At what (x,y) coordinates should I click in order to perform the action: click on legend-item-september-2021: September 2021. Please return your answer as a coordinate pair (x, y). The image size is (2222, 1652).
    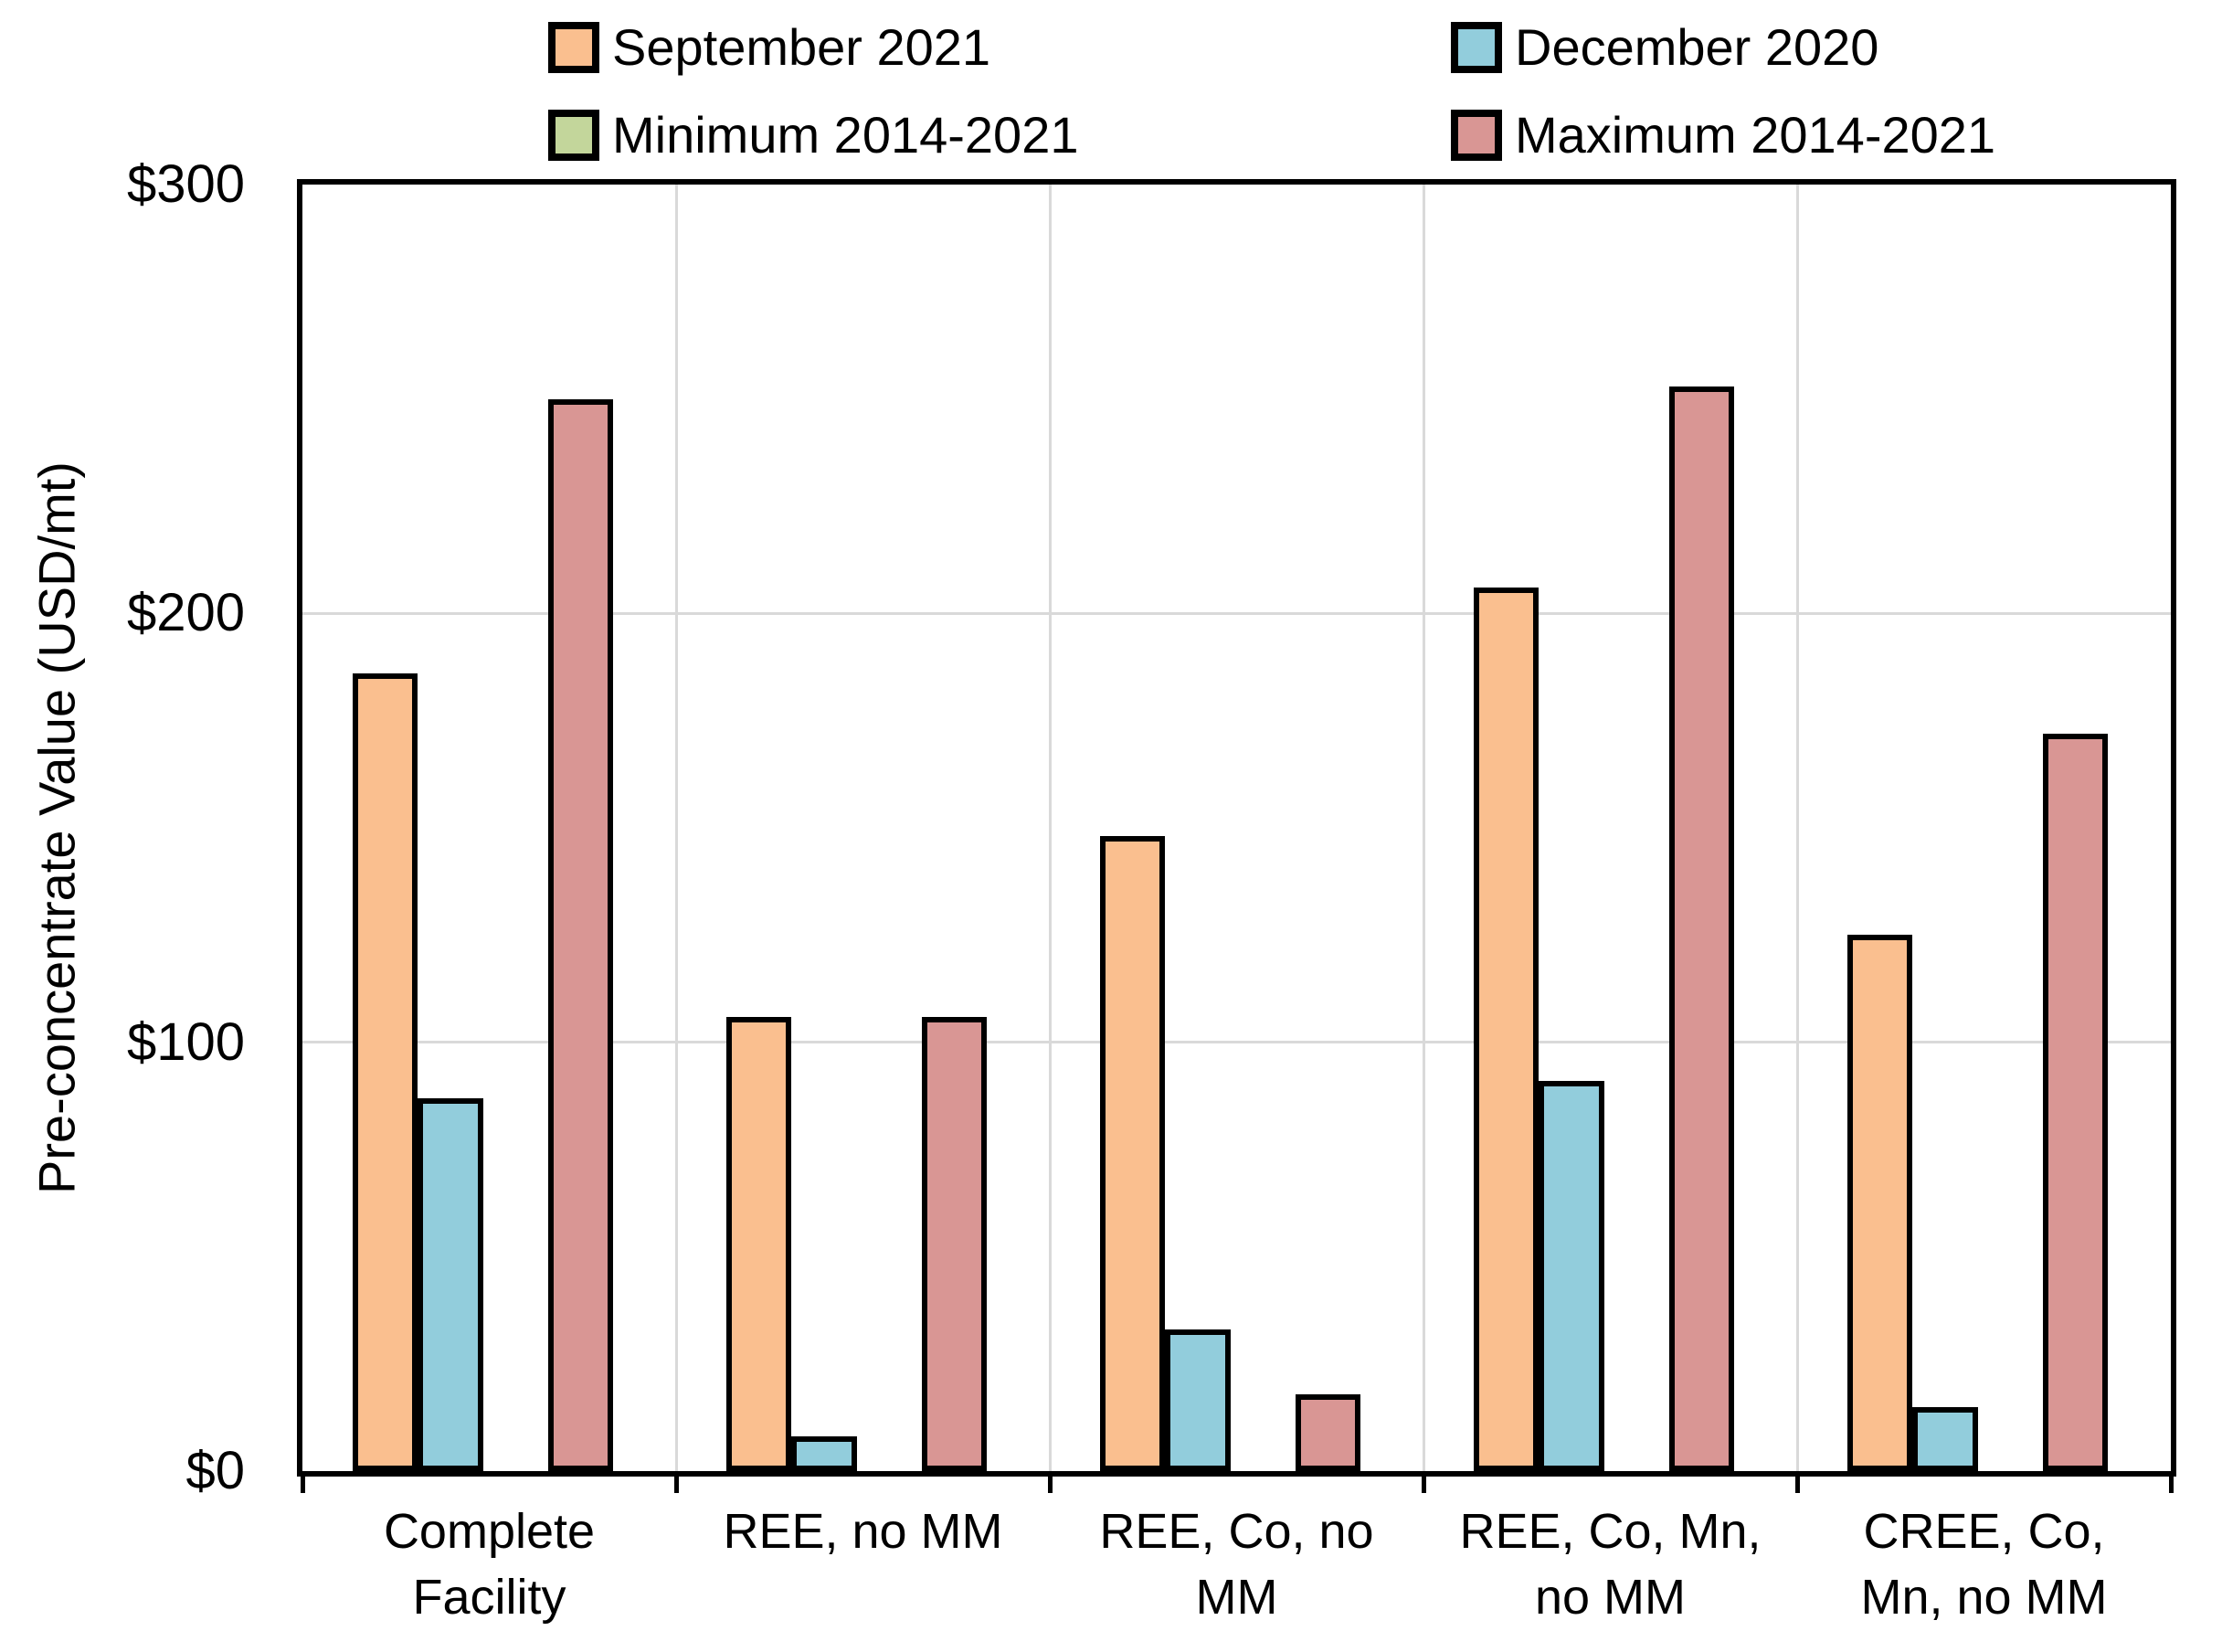
    Looking at the image, I should click on (769, 48).